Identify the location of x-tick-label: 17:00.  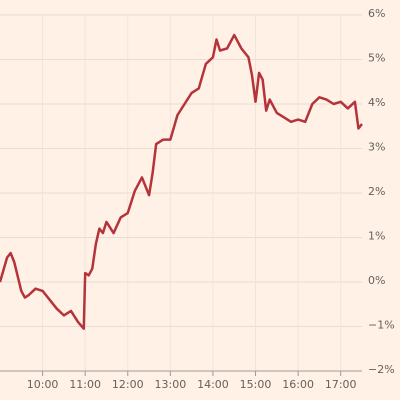
(341, 384).